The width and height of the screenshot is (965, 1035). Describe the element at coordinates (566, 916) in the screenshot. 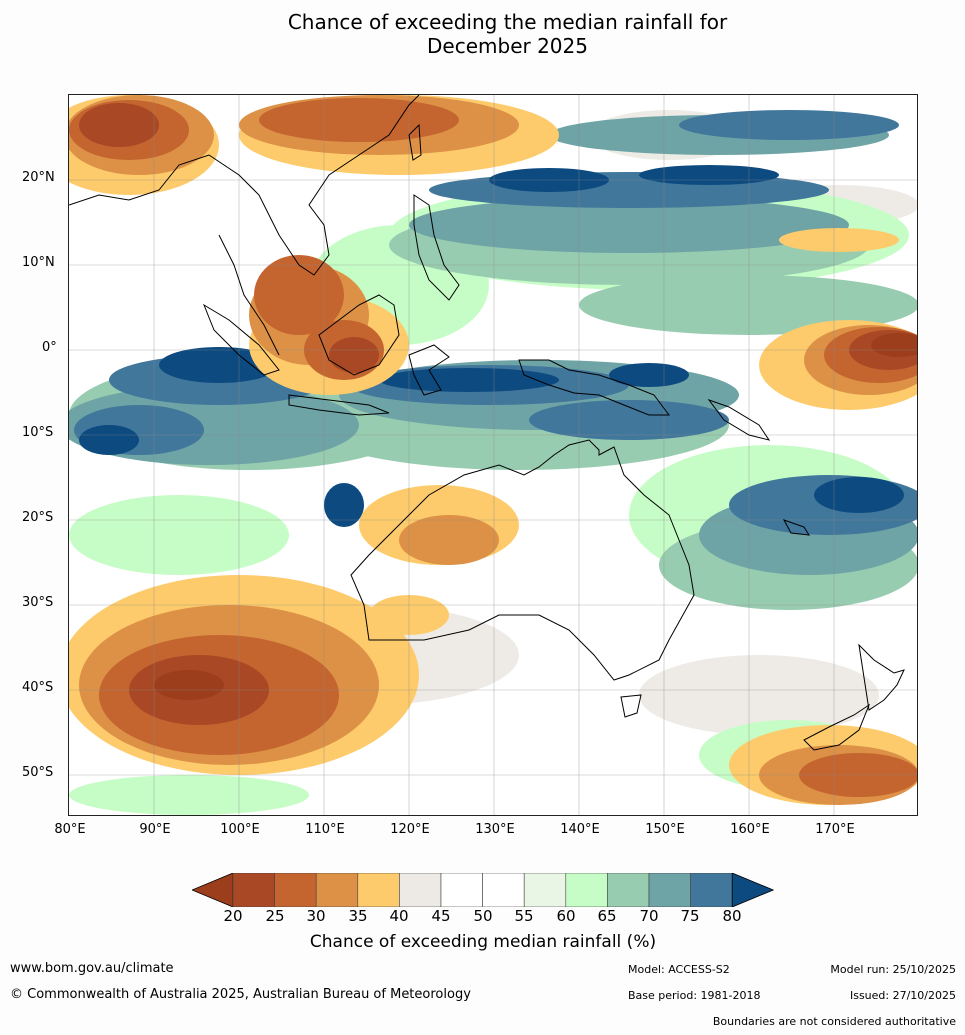

I see `colorbar-tick: 60` at that location.